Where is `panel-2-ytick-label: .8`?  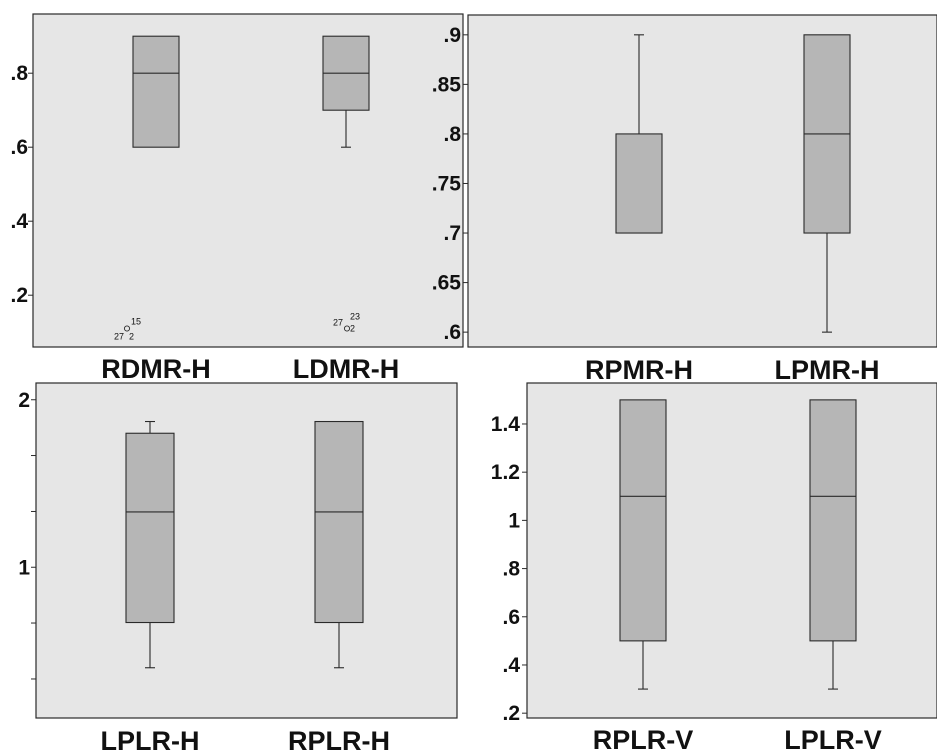
panel-2-ytick-label: .8 is located at coordinates (452, 134).